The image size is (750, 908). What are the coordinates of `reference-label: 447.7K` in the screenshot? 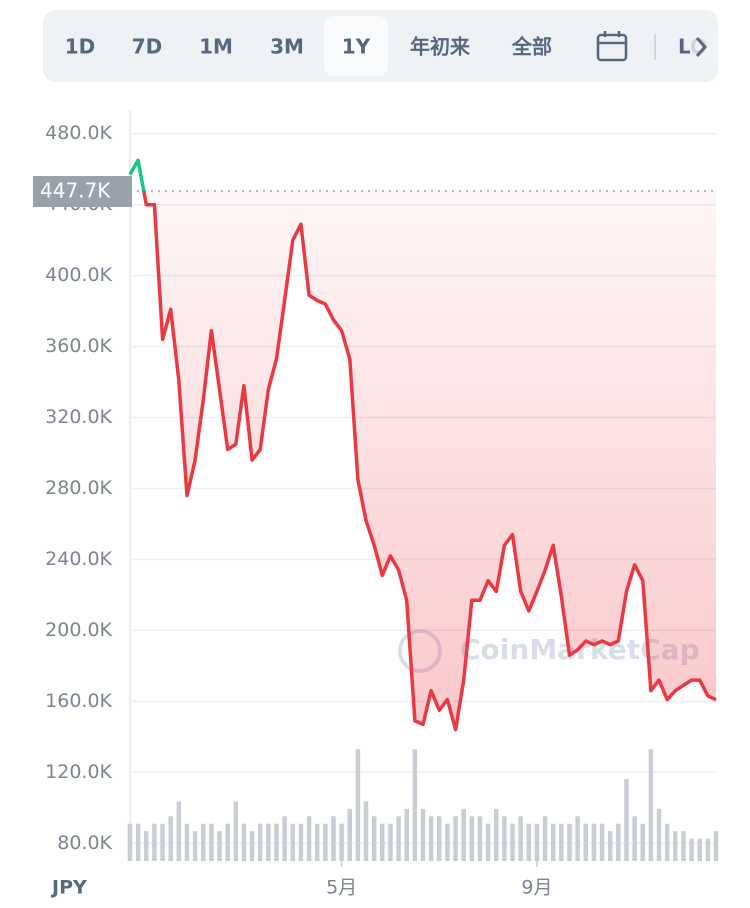 It's located at (75, 191).